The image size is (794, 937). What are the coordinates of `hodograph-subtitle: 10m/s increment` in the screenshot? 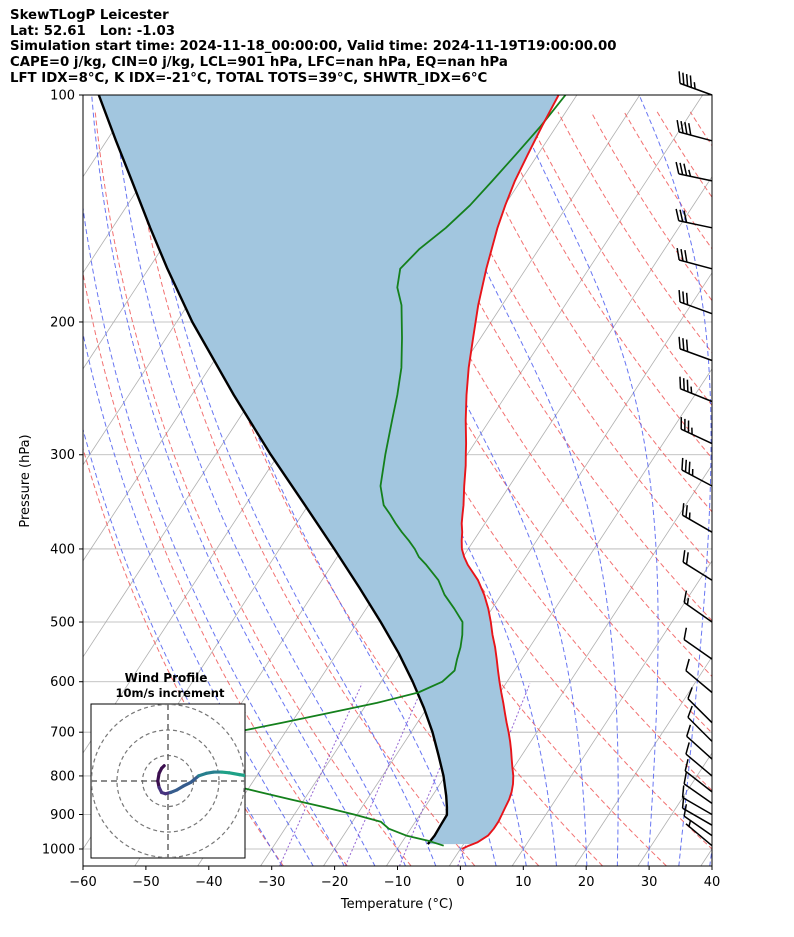 It's located at (170, 693).